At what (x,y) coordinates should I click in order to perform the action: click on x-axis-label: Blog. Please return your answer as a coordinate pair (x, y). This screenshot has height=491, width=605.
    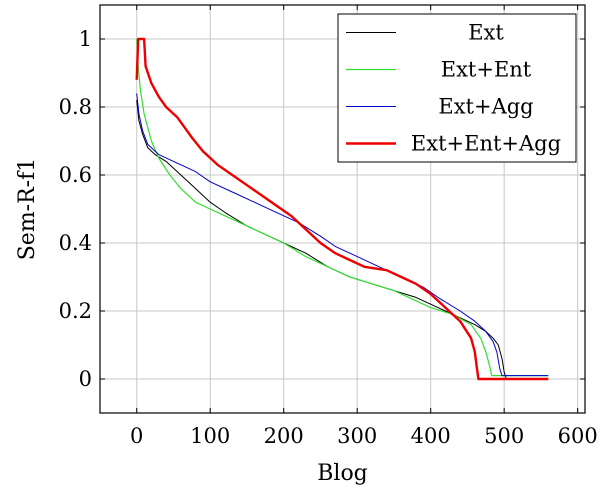
    Looking at the image, I should click on (342, 473).